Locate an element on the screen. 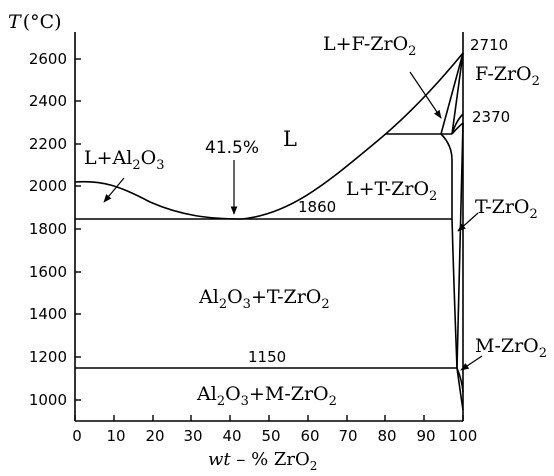 Image resolution: width=554 pixels, height=476 pixels. m-phase-boundary is located at coordinates (460, 389).